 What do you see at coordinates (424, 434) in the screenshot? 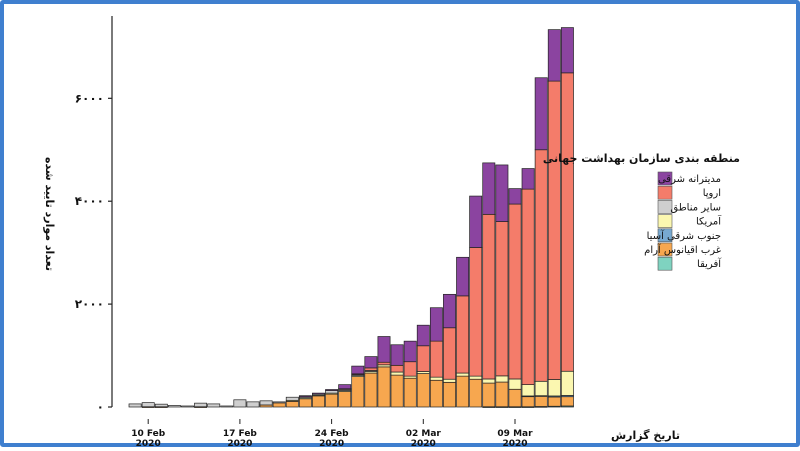
I see `x-tick-label: 02 Mar` at bounding box center [424, 434].